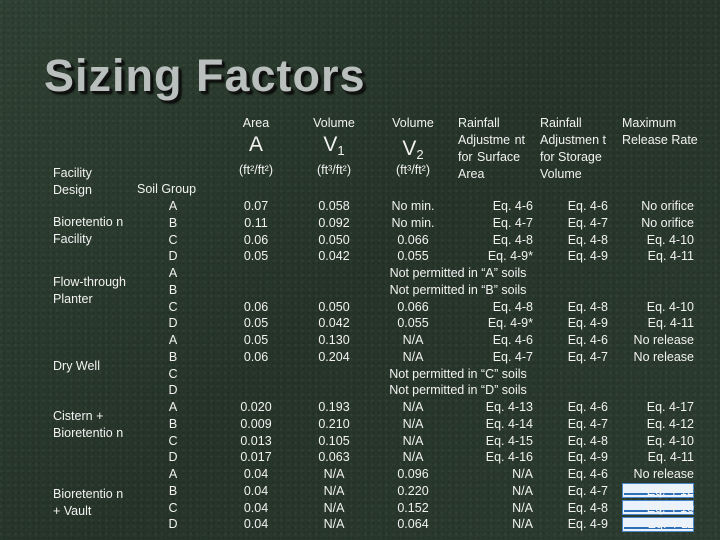 The height and width of the screenshot is (540, 720). What do you see at coordinates (413, 123) in the screenshot?
I see `volume2-header-label: Volume` at bounding box center [413, 123].